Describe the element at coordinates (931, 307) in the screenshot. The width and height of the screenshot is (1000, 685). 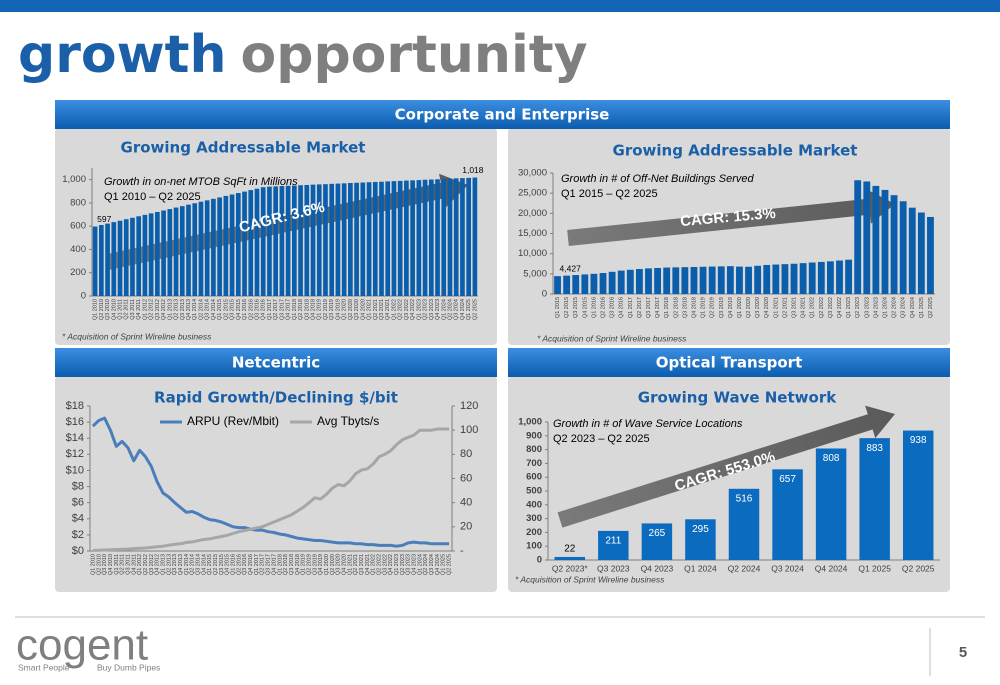
I see `x-tick-label: Q2 2025` at that location.